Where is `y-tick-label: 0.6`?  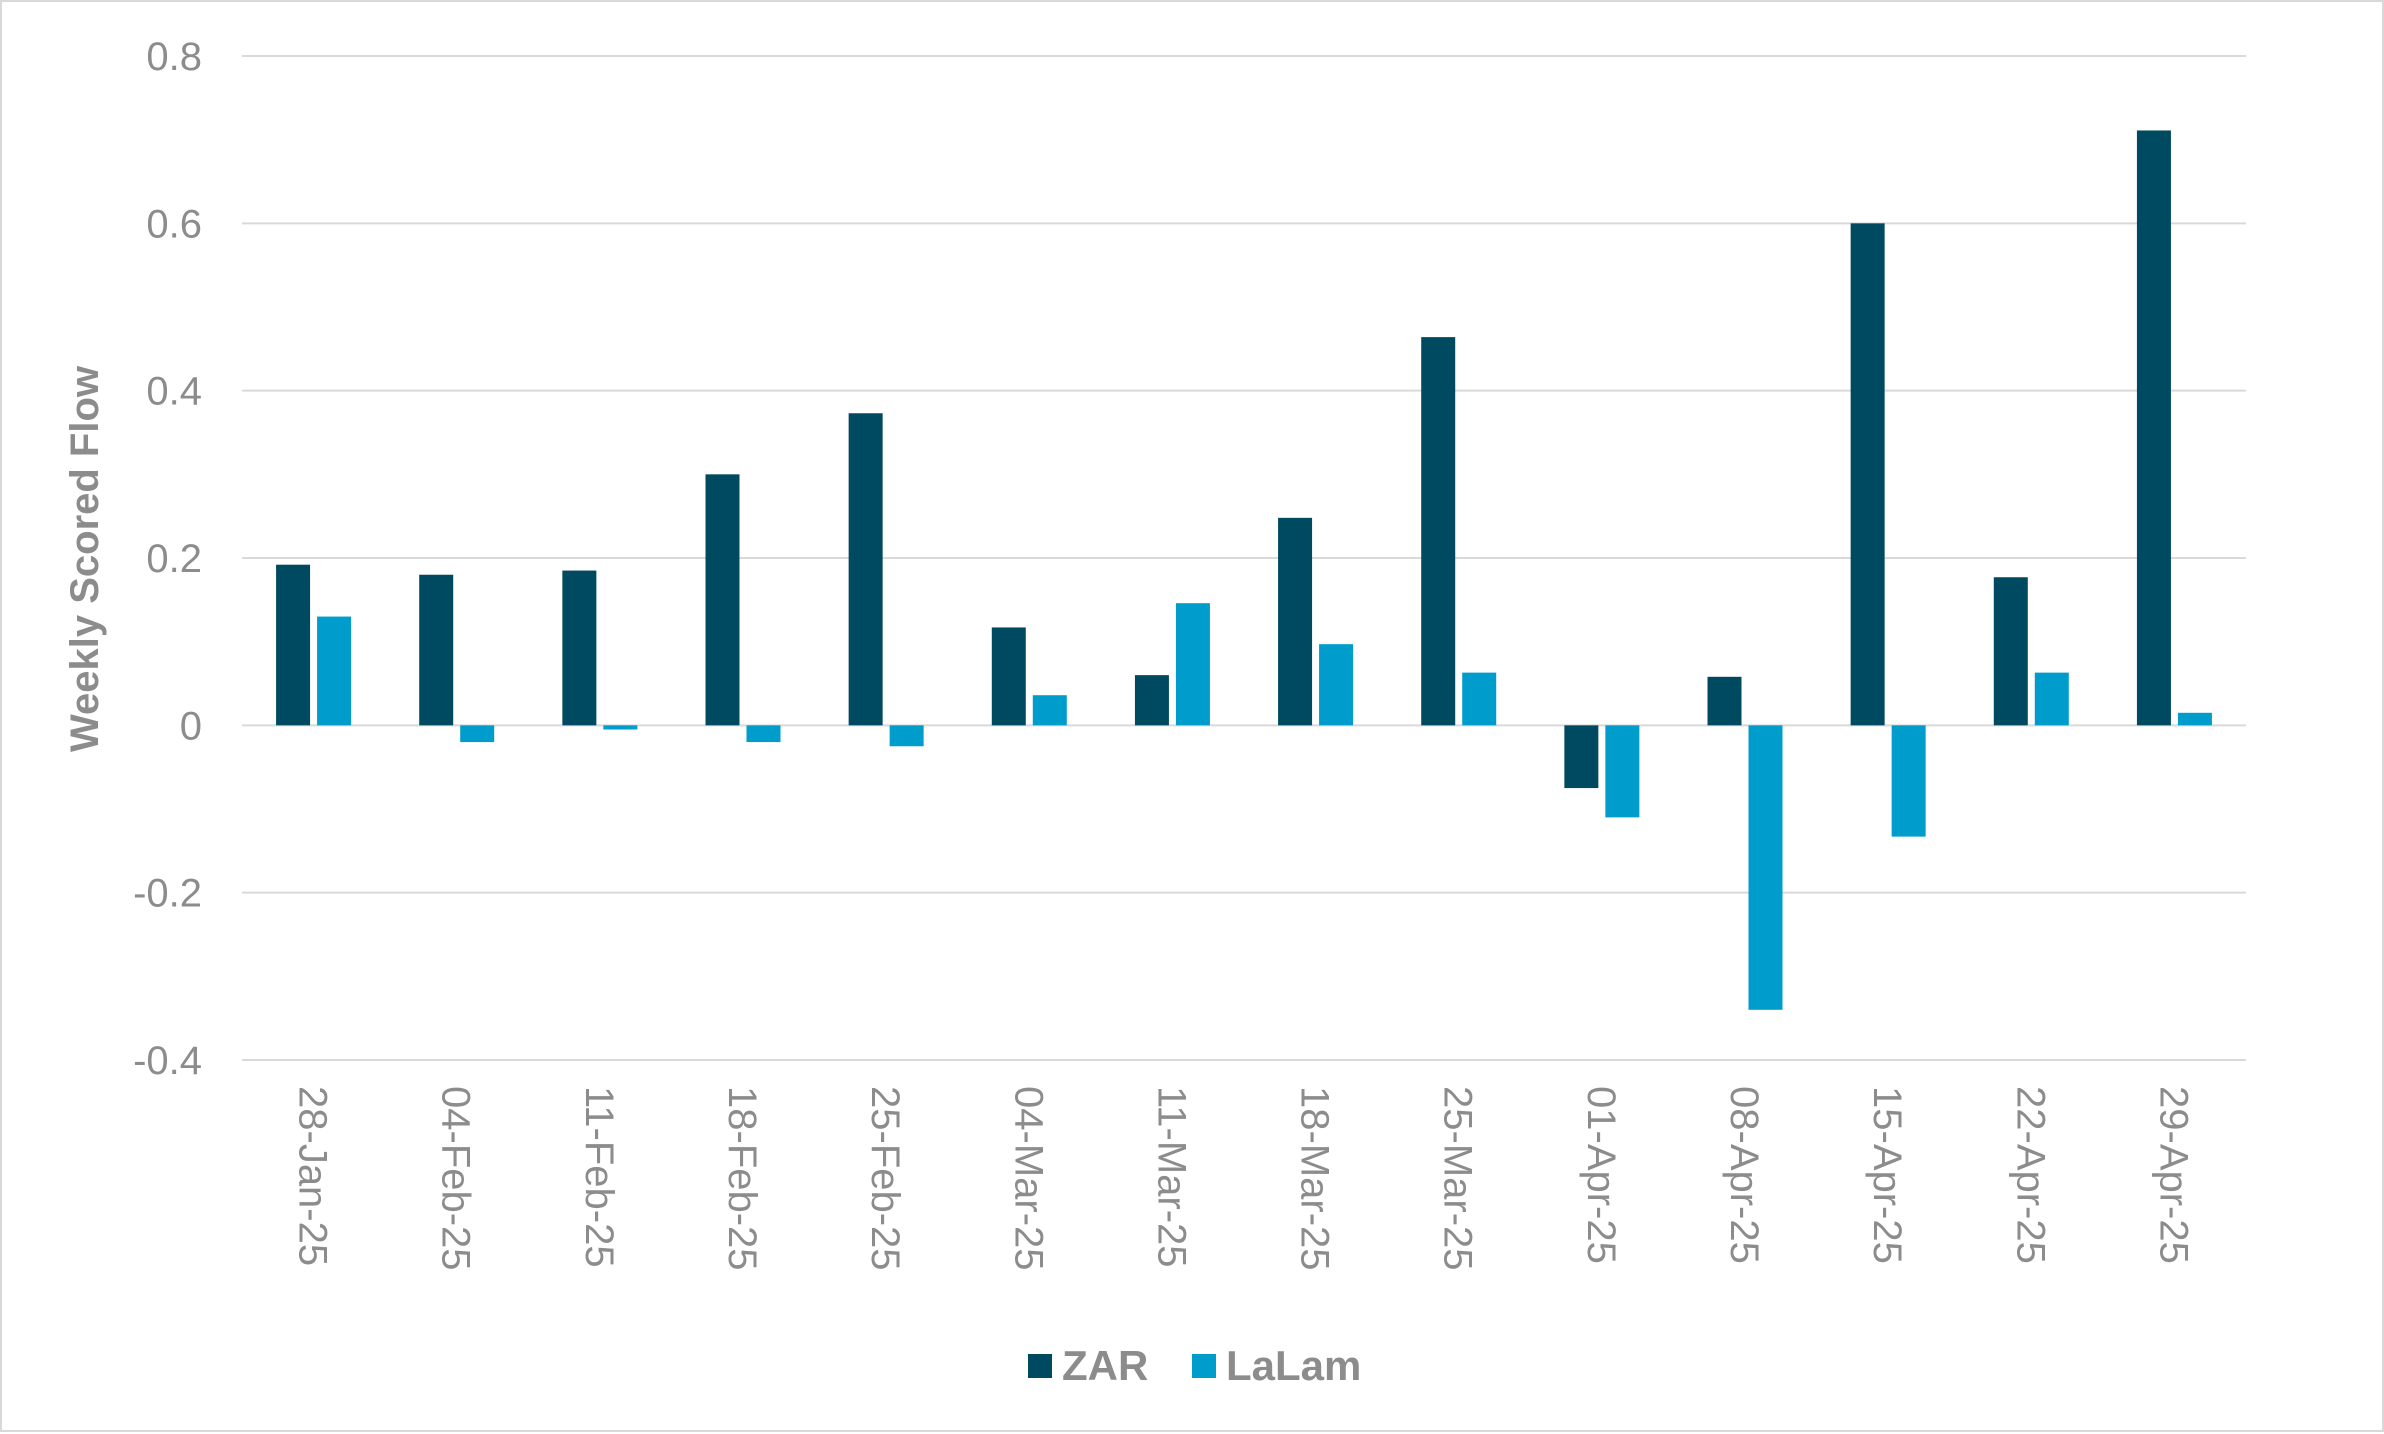 y-tick-label: 0.6 is located at coordinates (174, 224).